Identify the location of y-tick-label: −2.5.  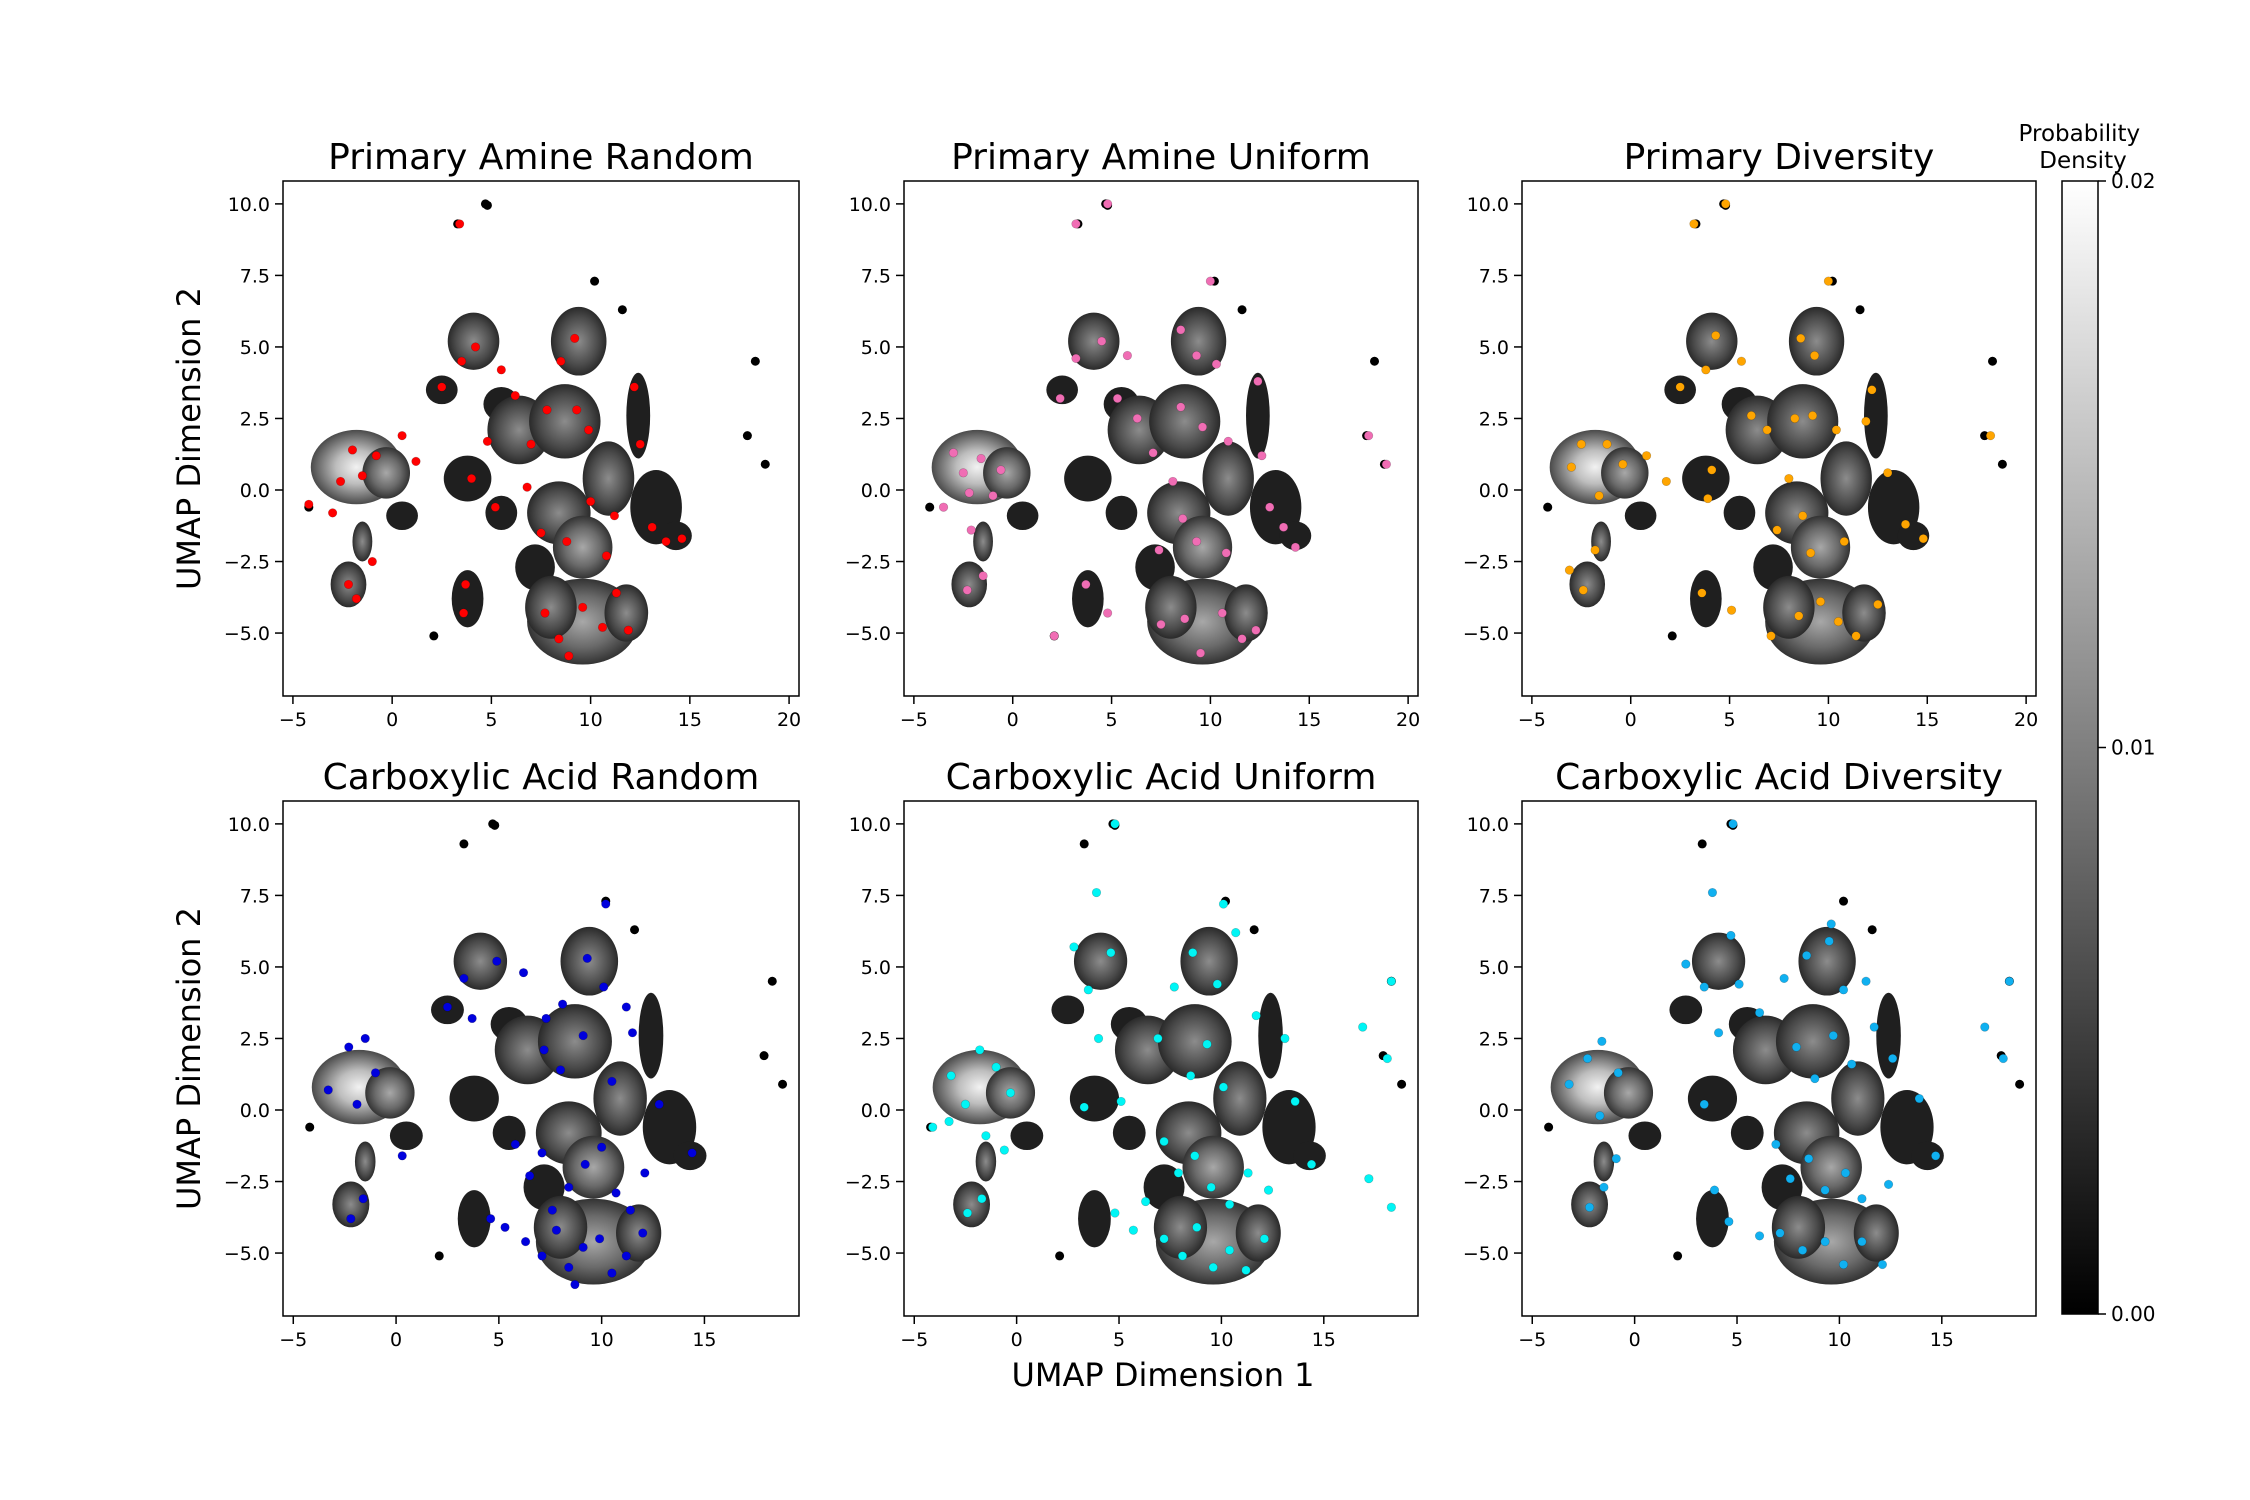
(247, 563).